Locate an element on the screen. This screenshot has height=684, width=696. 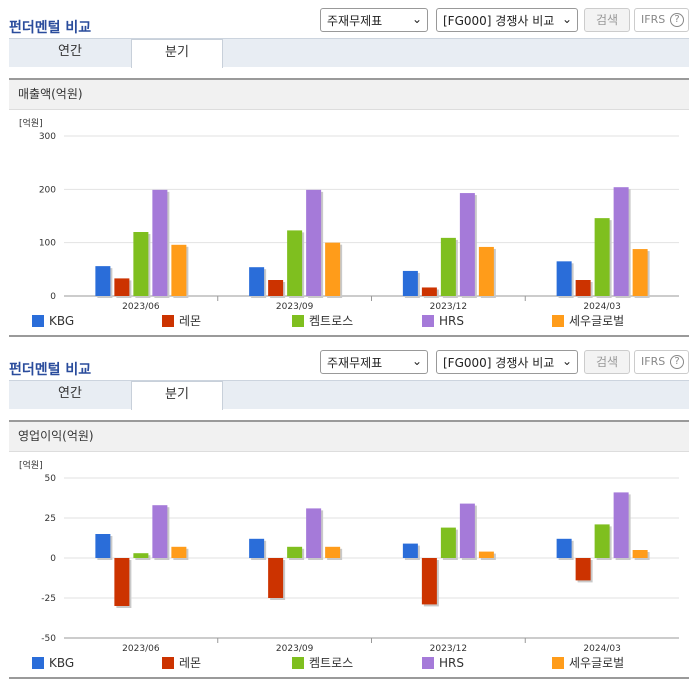
chart-panel-1: 매출액(억원) is located at coordinates (349, 94).